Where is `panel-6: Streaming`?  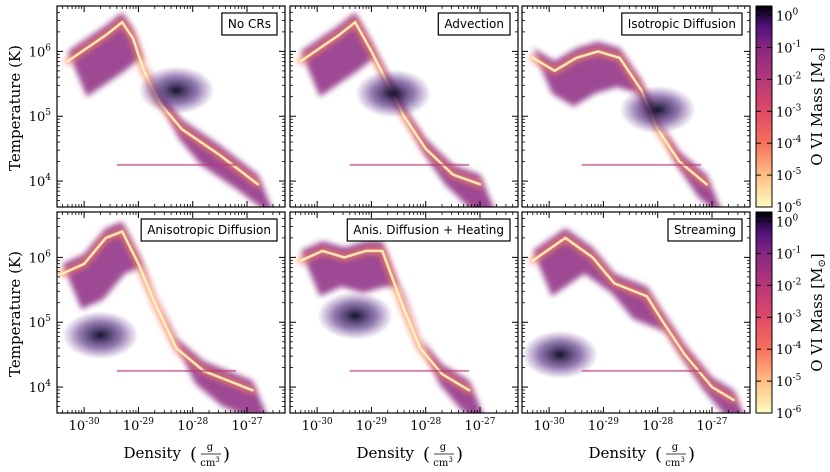 panel-6: Streaming is located at coordinates (636, 312).